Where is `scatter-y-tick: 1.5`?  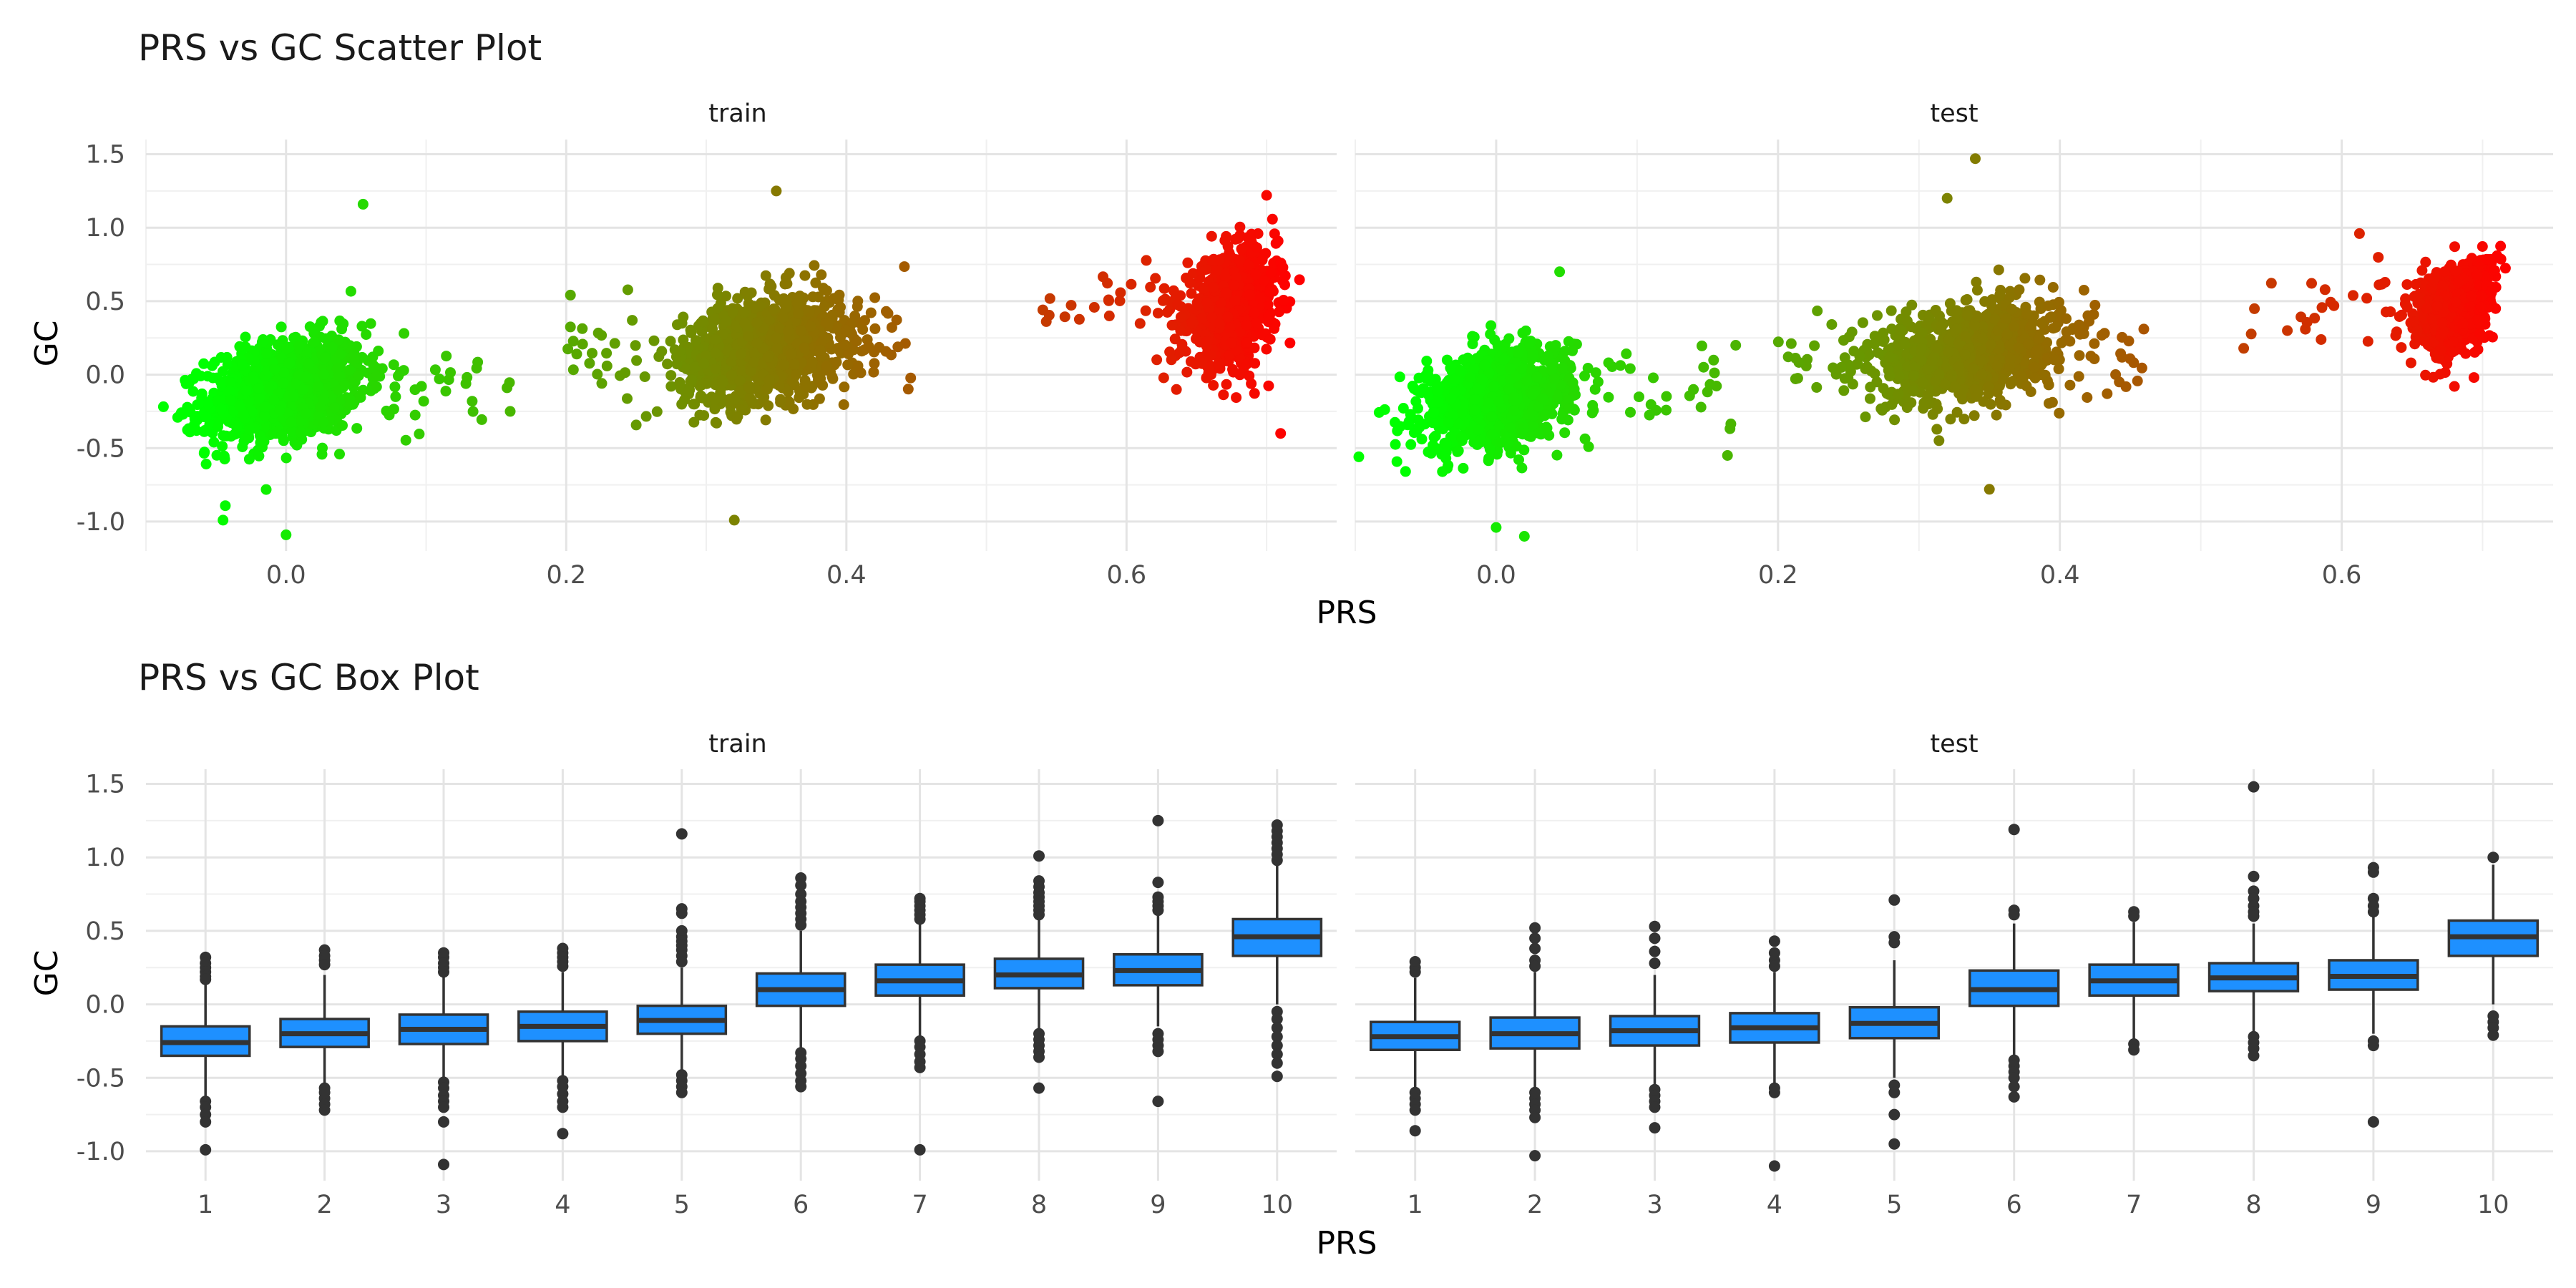 scatter-y-tick: 1.5 is located at coordinates (105, 155).